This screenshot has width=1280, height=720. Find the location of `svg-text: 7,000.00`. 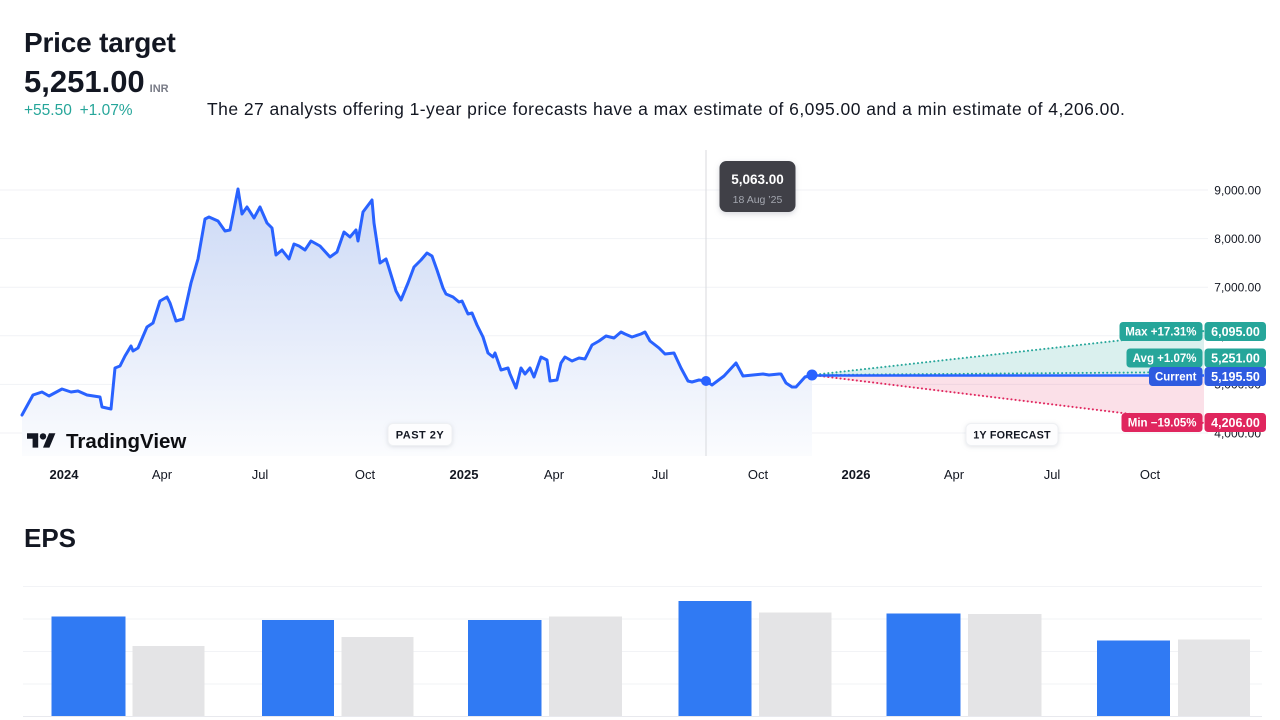

svg-text: 7,000.00 is located at coordinates (1237, 288).